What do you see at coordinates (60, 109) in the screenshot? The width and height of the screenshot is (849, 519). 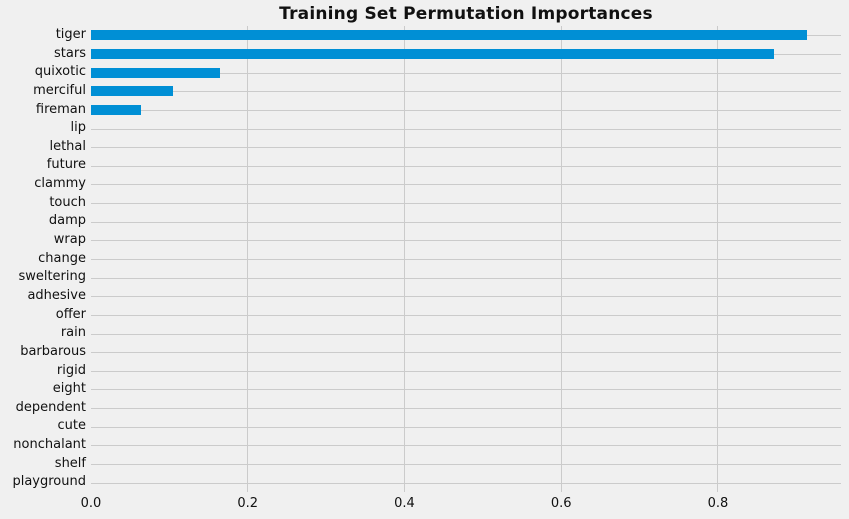 I see `y-tick-label: fireman` at bounding box center [60, 109].